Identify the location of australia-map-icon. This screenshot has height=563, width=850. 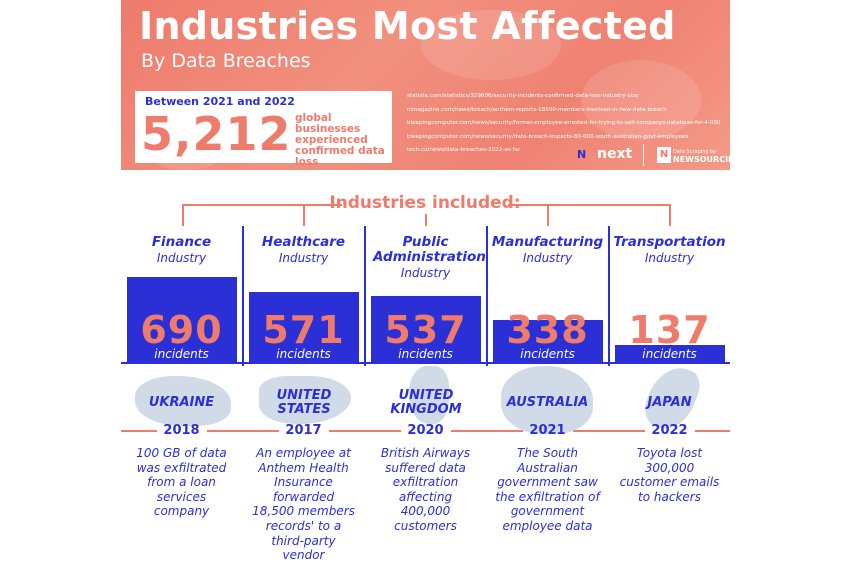
(547, 400).